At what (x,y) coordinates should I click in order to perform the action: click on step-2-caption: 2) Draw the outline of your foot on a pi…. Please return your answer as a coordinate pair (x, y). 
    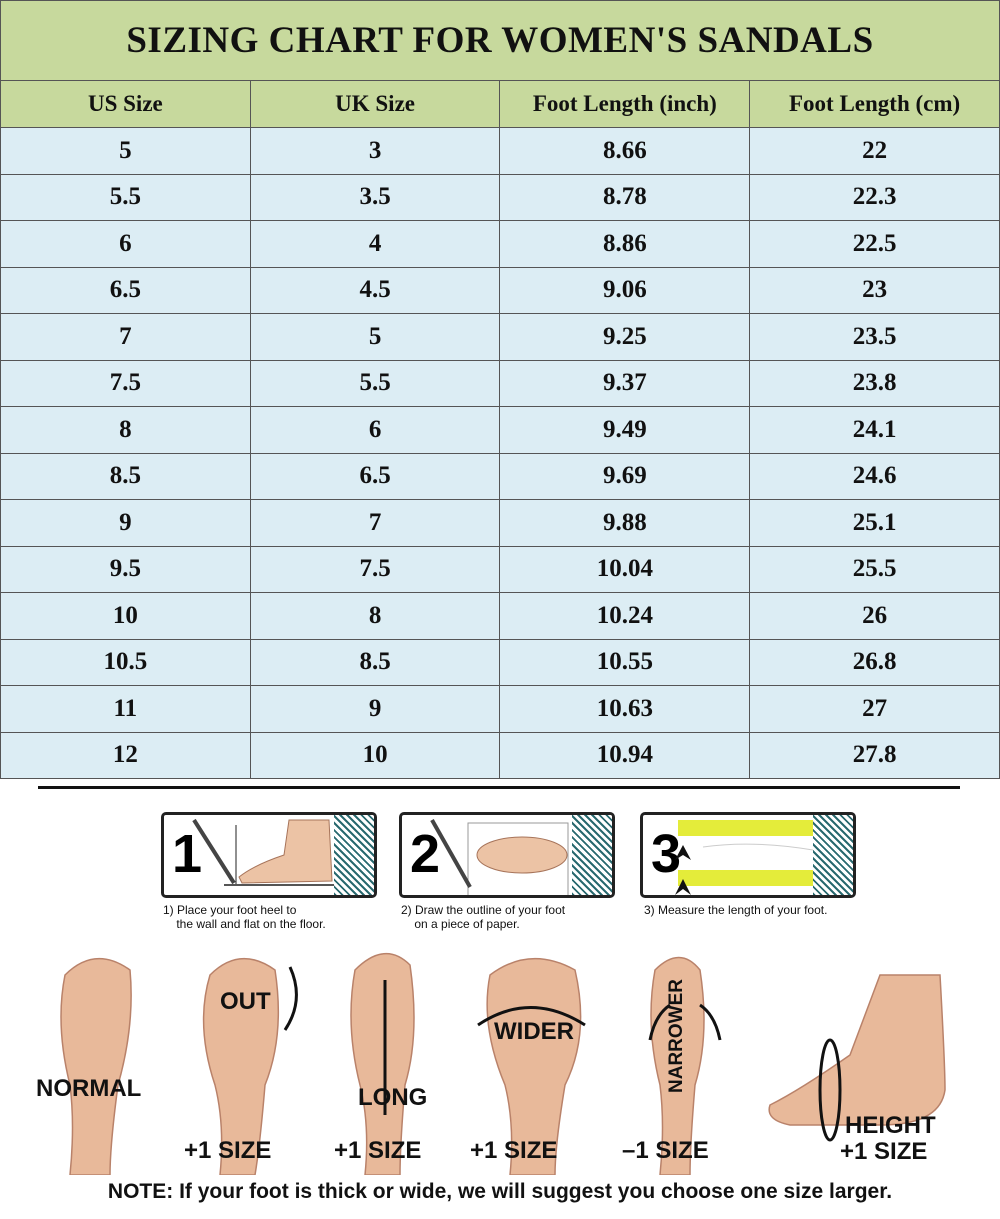
    Looking at the image, I should click on (483, 917).